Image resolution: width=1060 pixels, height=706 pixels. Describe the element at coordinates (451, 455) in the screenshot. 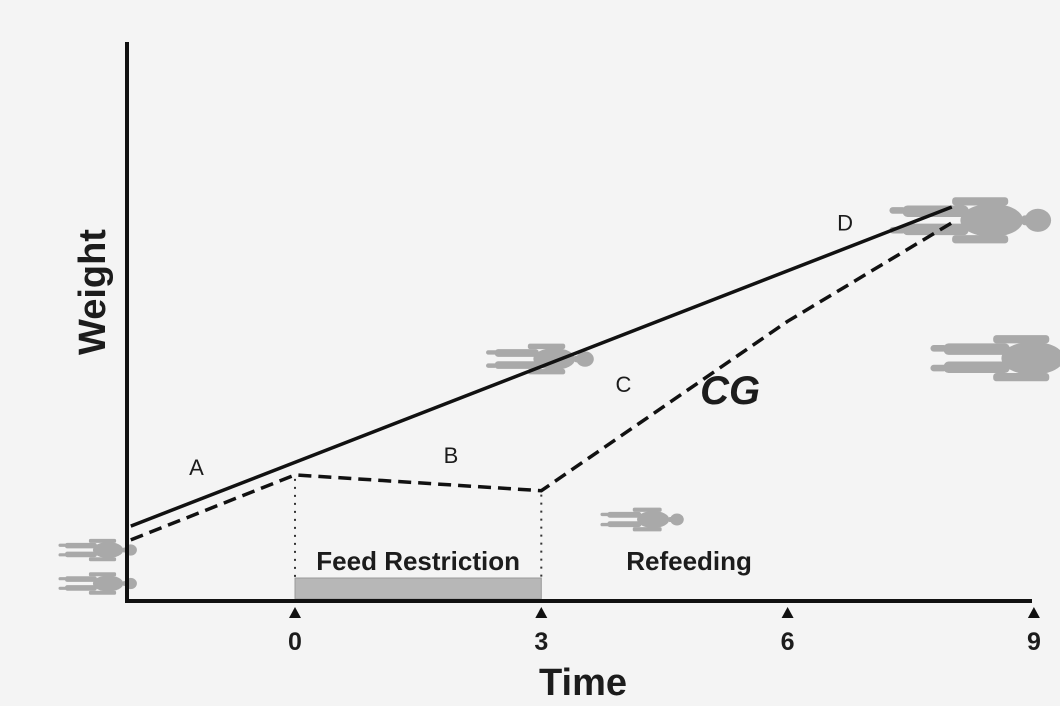

I see `segment-label-b: B` at that location.